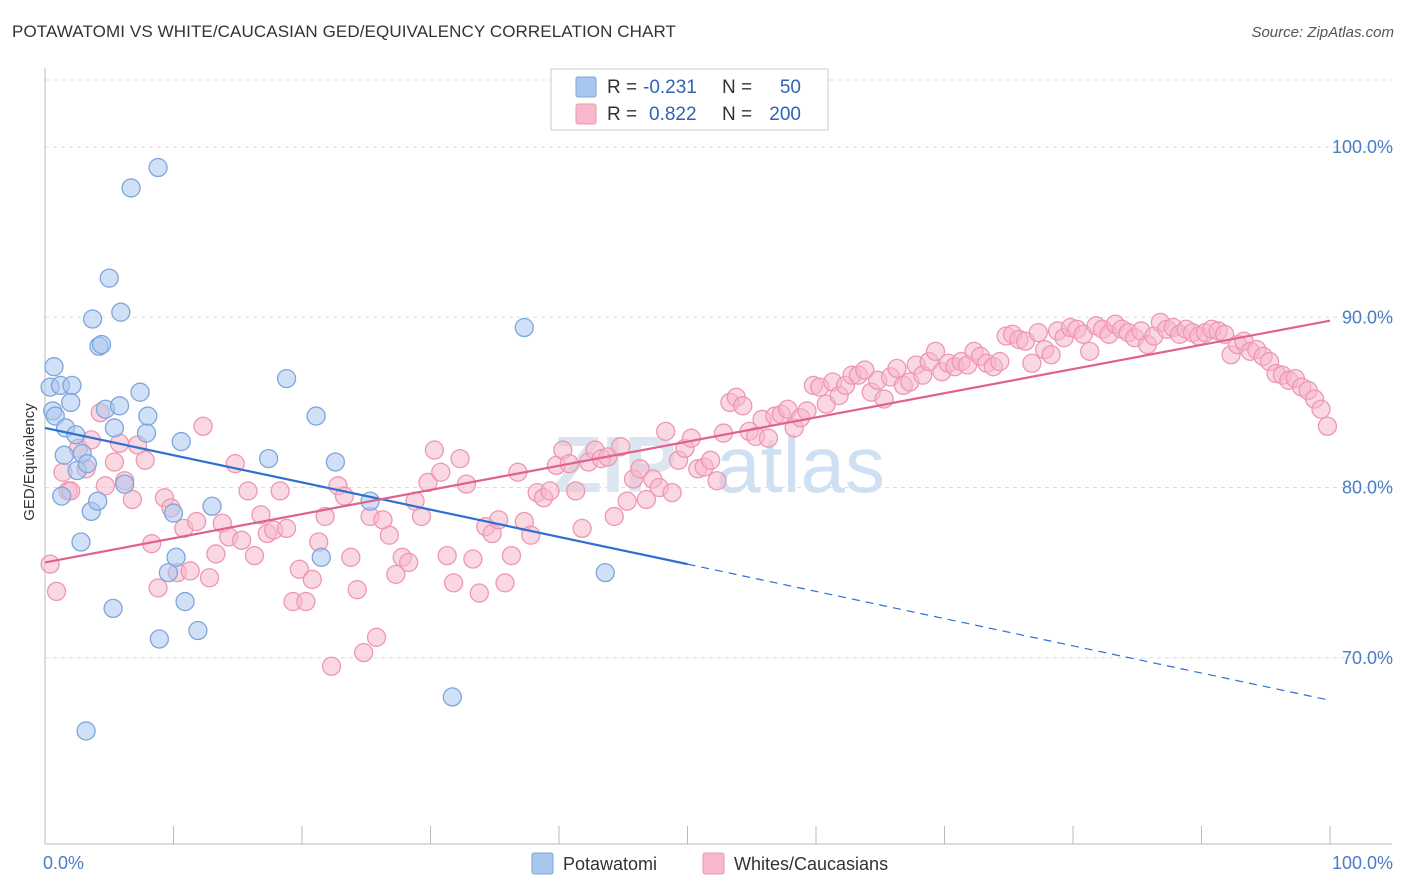  Describe the element at coordinates (586, 114) in the screenshot. I see `legend-swatch-whites` at that location.